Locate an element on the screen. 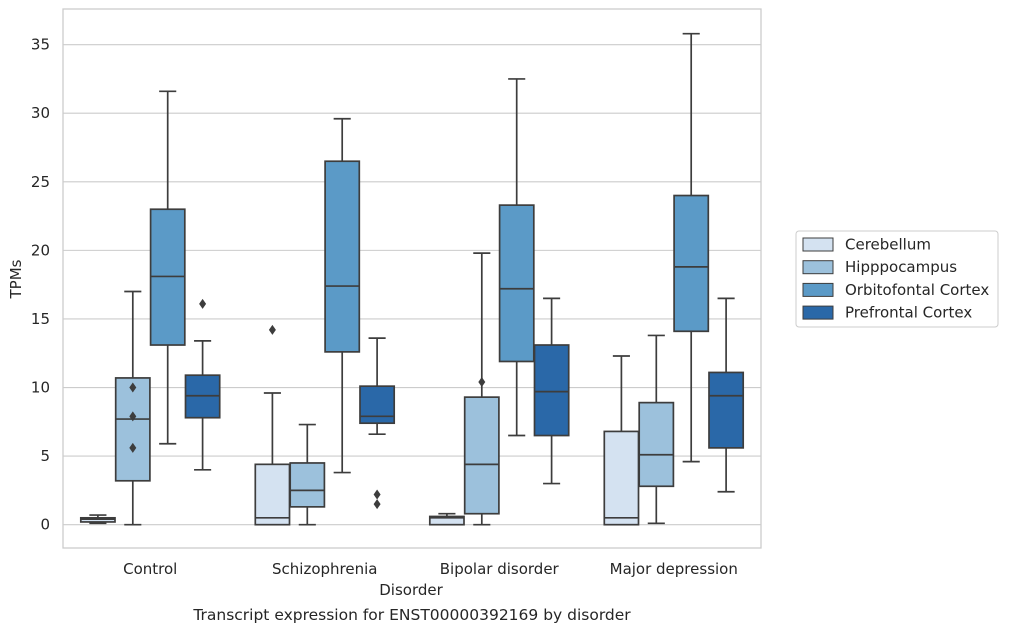 This screenshot has width=1009, height=634. y-tick-label: 0 is located at coordinates (45, 525).